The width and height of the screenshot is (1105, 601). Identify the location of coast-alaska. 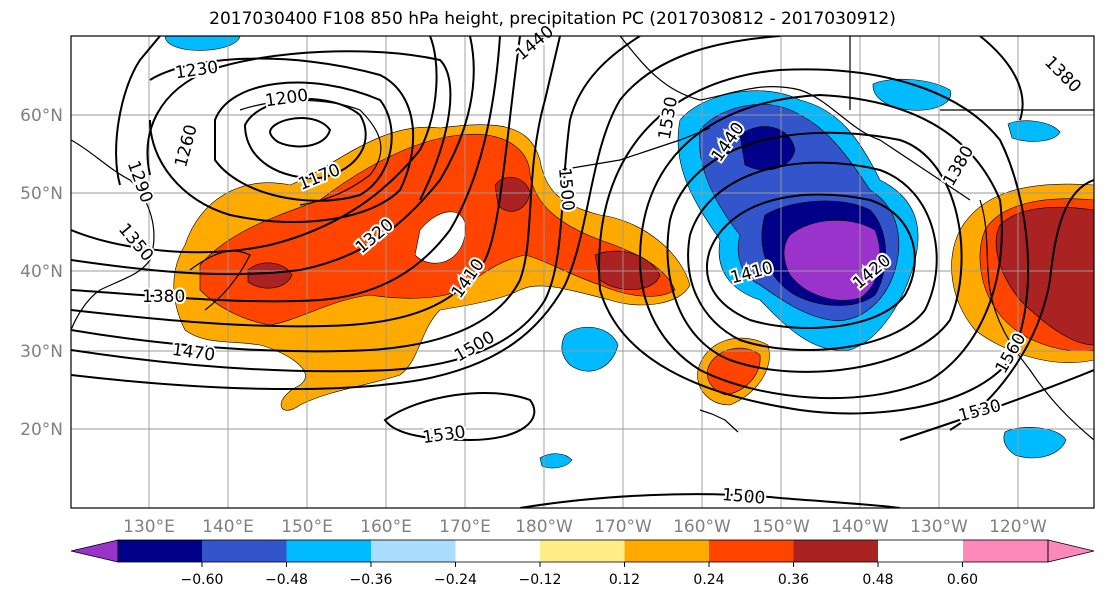
(795, 118).